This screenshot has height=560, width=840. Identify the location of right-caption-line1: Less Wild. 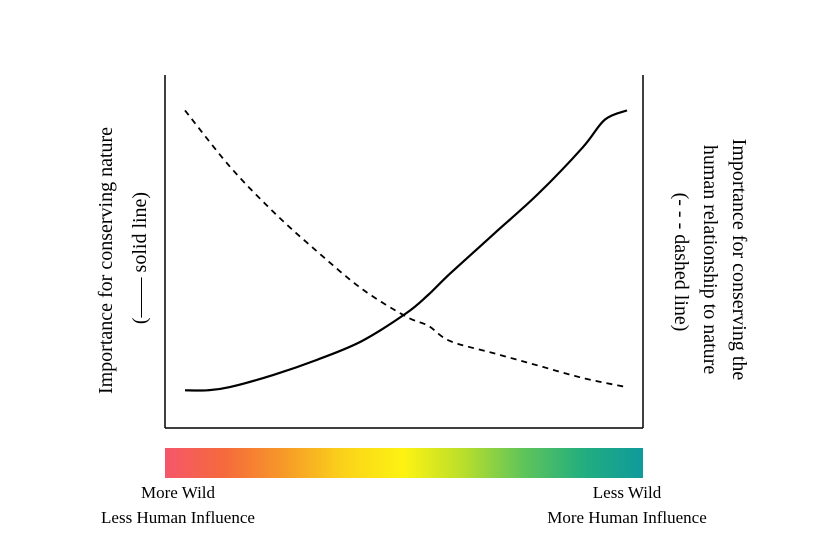
(627, 492).